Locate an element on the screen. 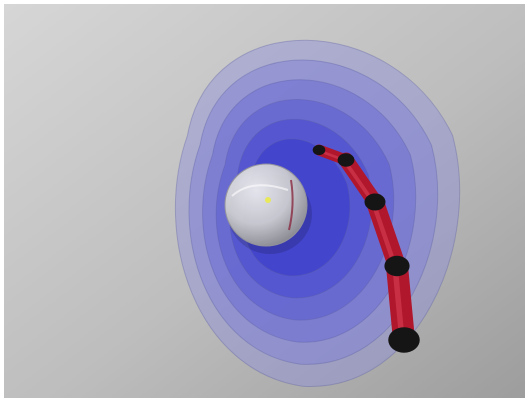 This screenshot has width=529, height=402. robot-arm is located at coordinates (366, 248).